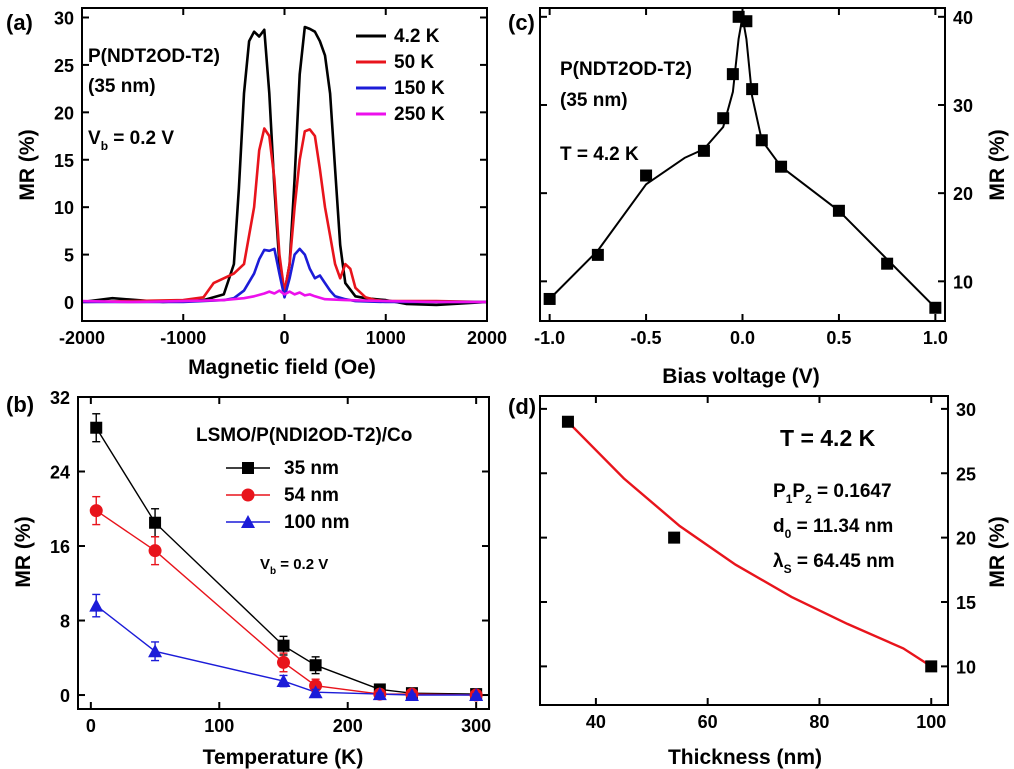  What do you see at coordinates (65, 622) in the screenshot?
I see `panel-b-y-tick-label: 8` at bounding box center [65, 622].